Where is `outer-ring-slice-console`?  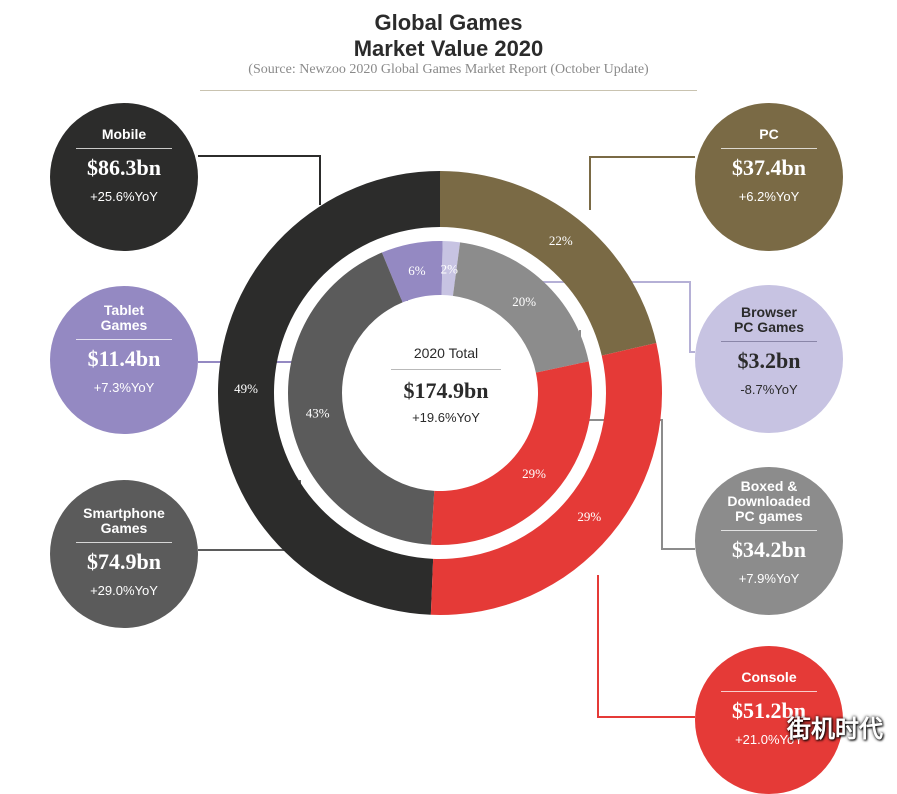 outer-ring-slice-console is located at coordinates (546, 478).